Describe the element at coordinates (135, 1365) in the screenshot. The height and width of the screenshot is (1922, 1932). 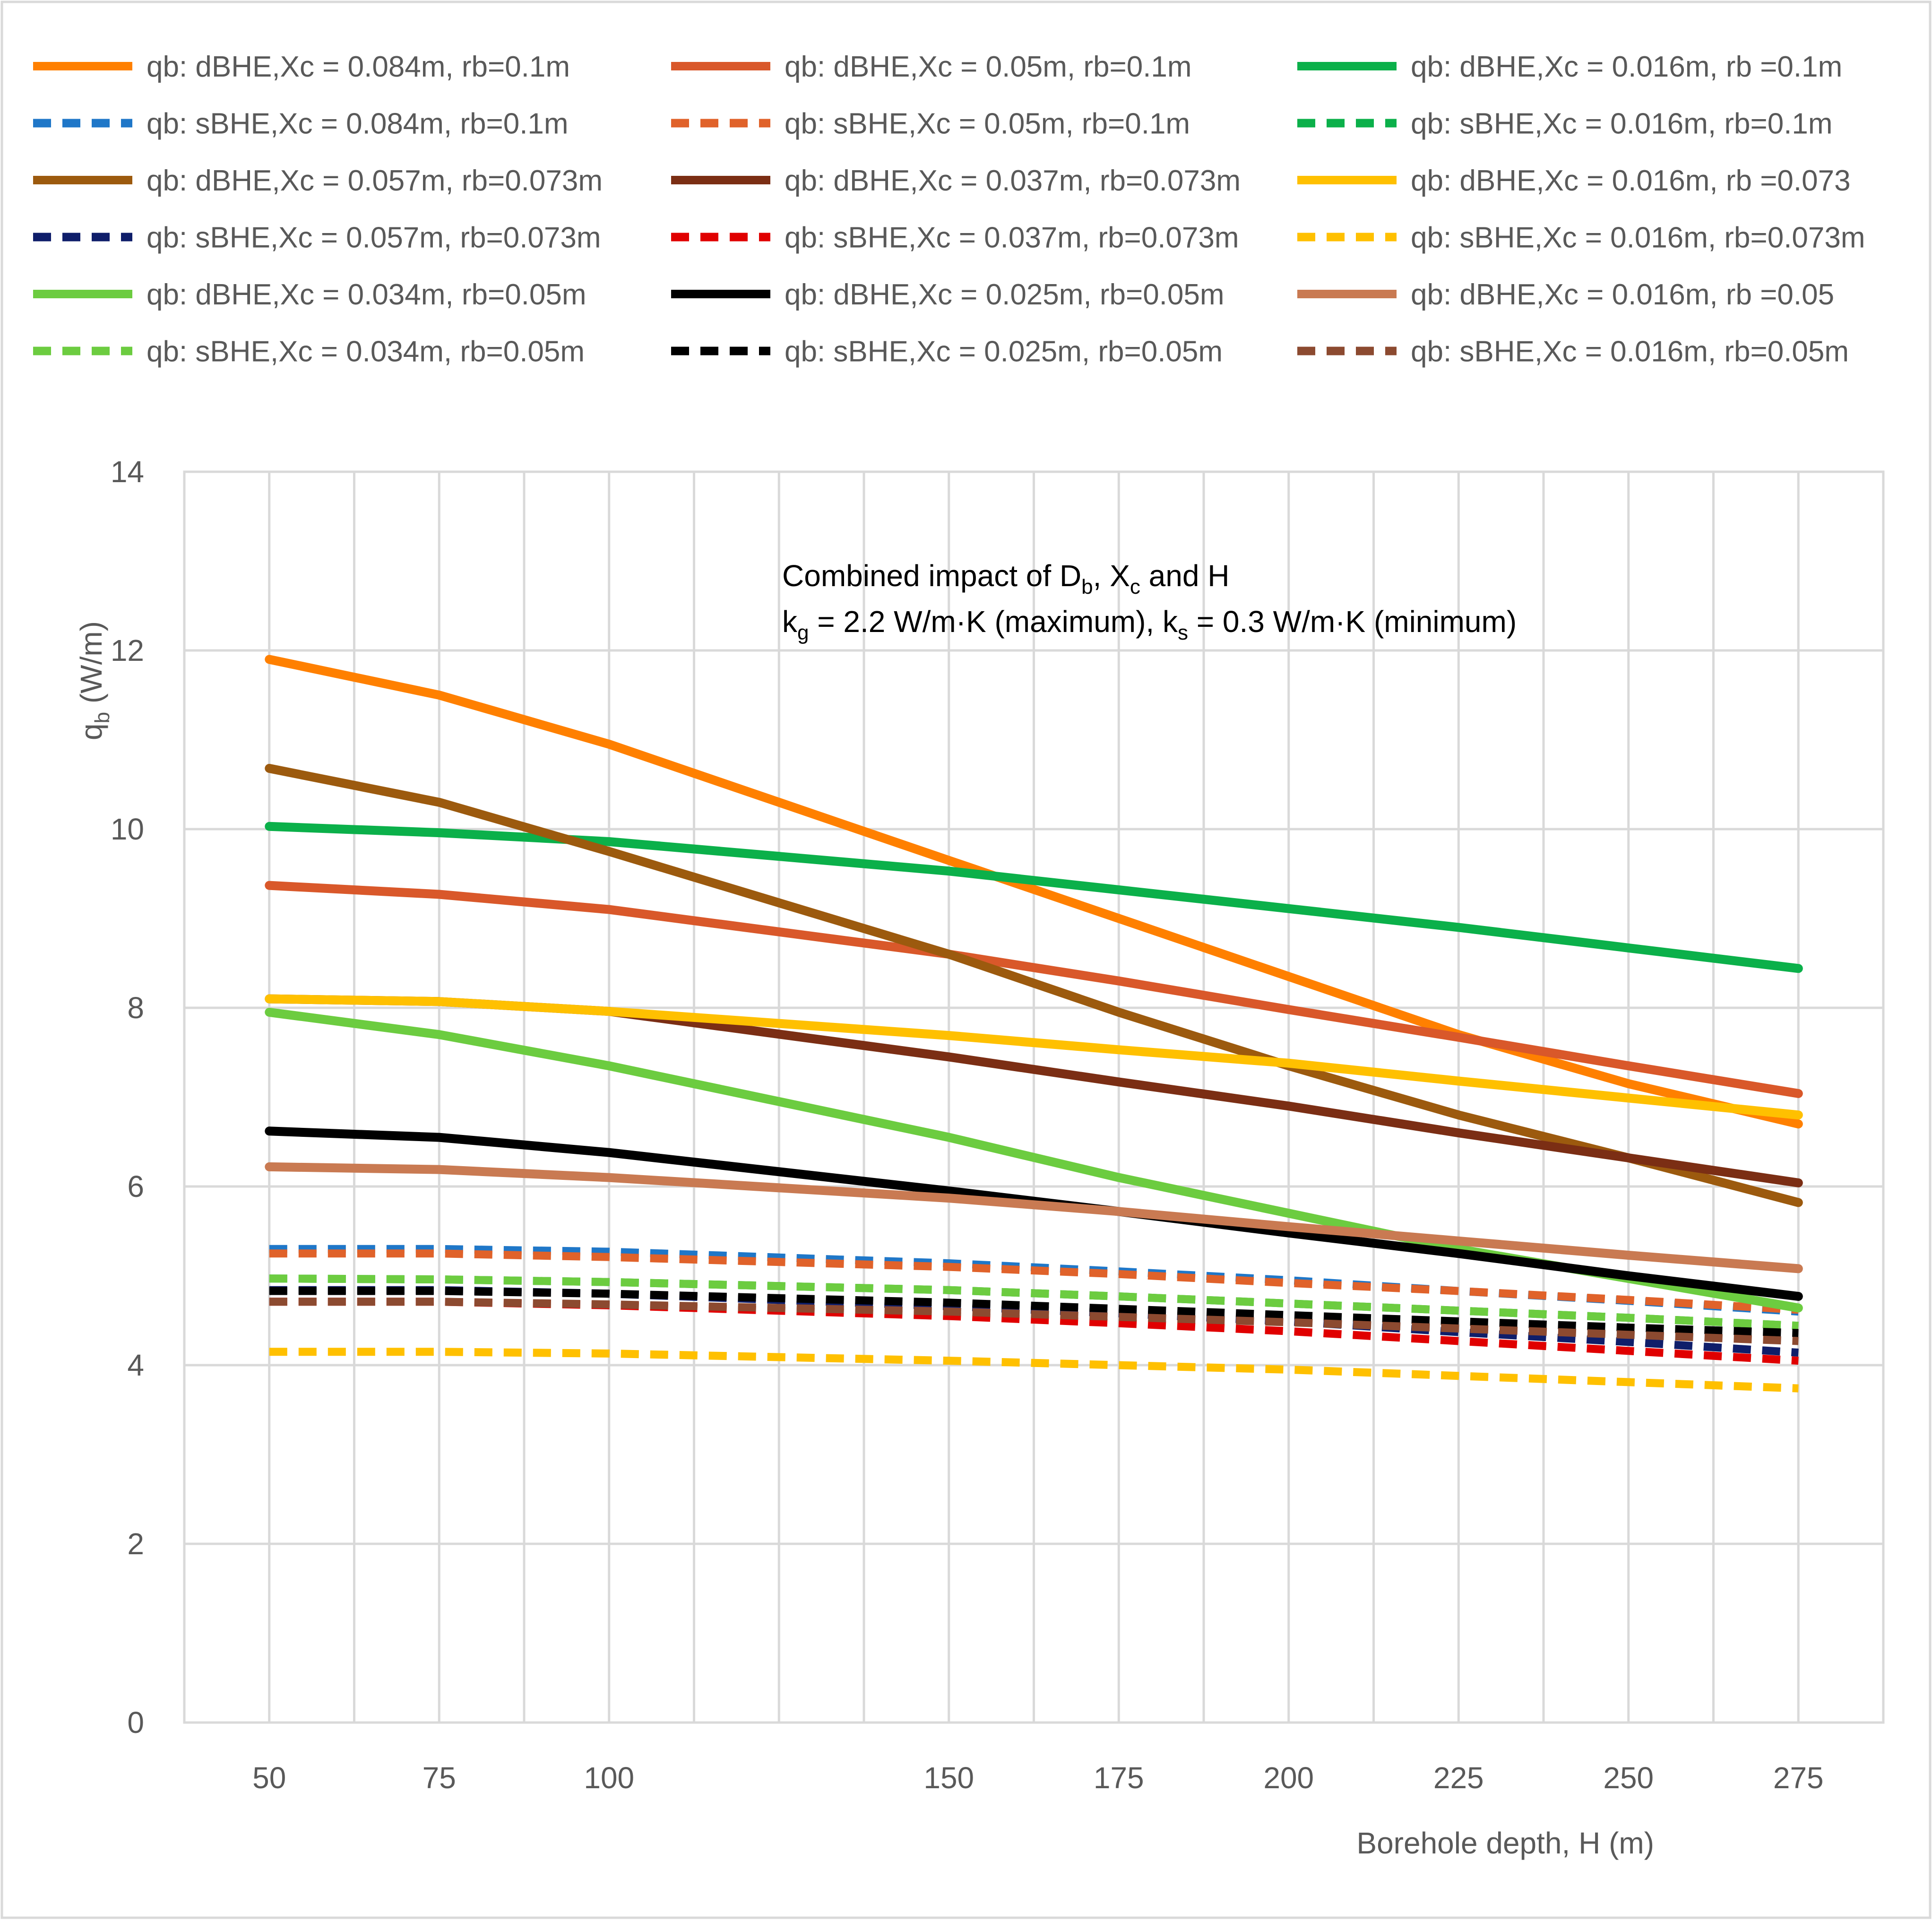
I see `y-tick-label: 4` at that location.